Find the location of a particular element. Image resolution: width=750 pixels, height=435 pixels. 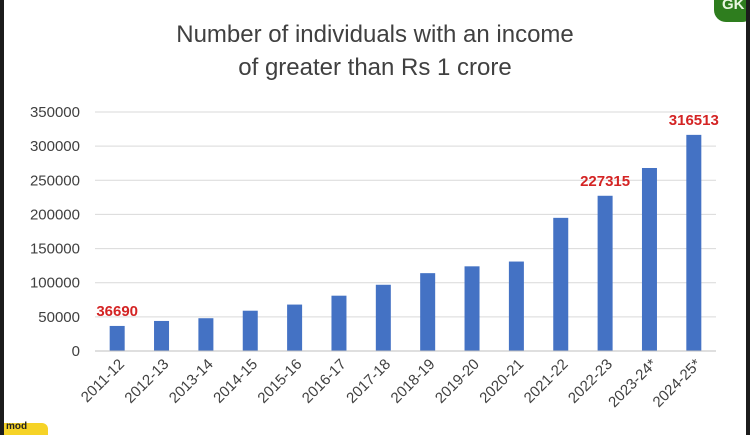

corner-logo-badge: GK is located at coordinates (730, 11).